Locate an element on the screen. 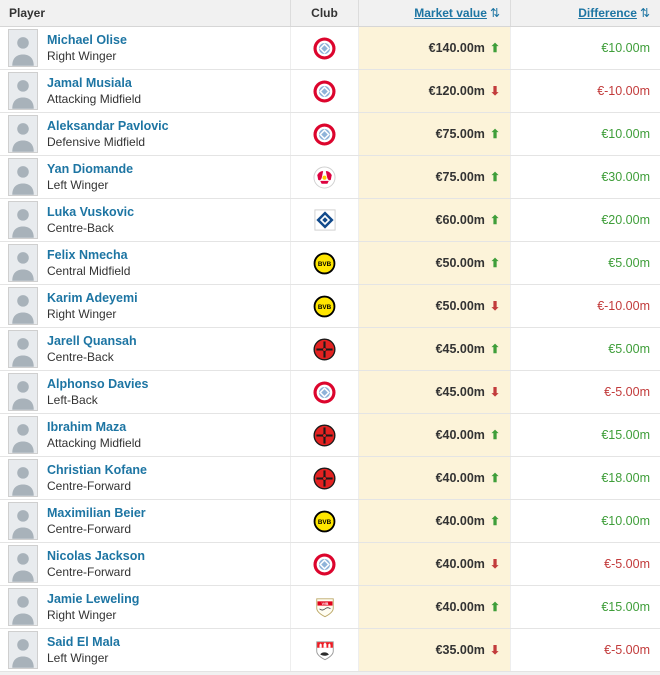 The width and height of the screenshot is (660, 675). player-name-link: Jamie Leweling is located at coordinates (93, 598).